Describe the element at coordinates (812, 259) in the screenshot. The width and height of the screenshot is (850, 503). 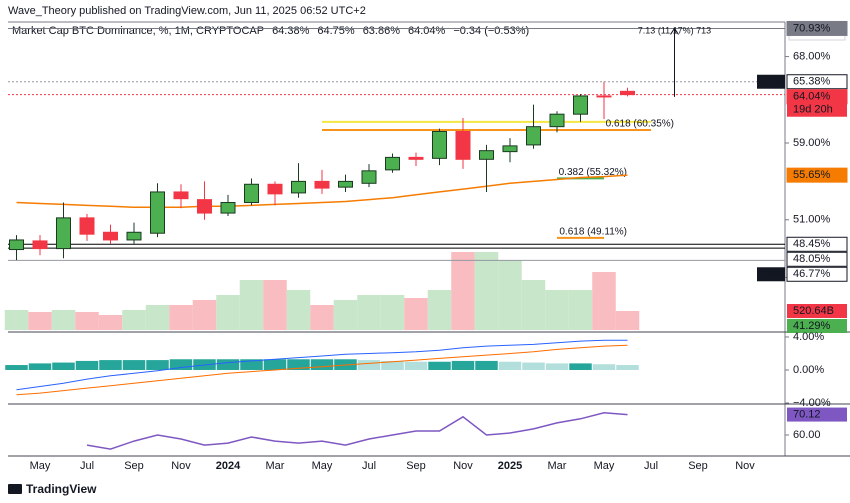
I see `price-marker-label: 48.05%` at that location.